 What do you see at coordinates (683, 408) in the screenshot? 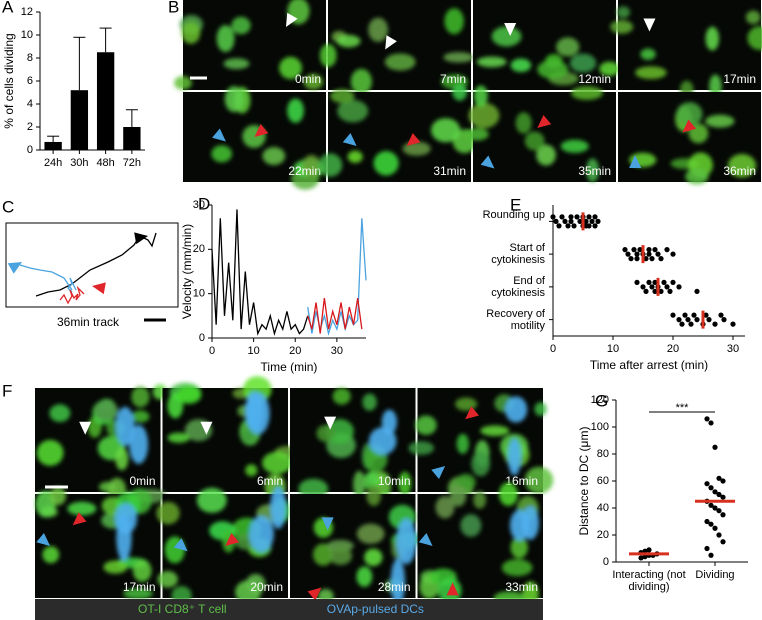
I see `significance-label: ***` at bounding box center [683, 408].